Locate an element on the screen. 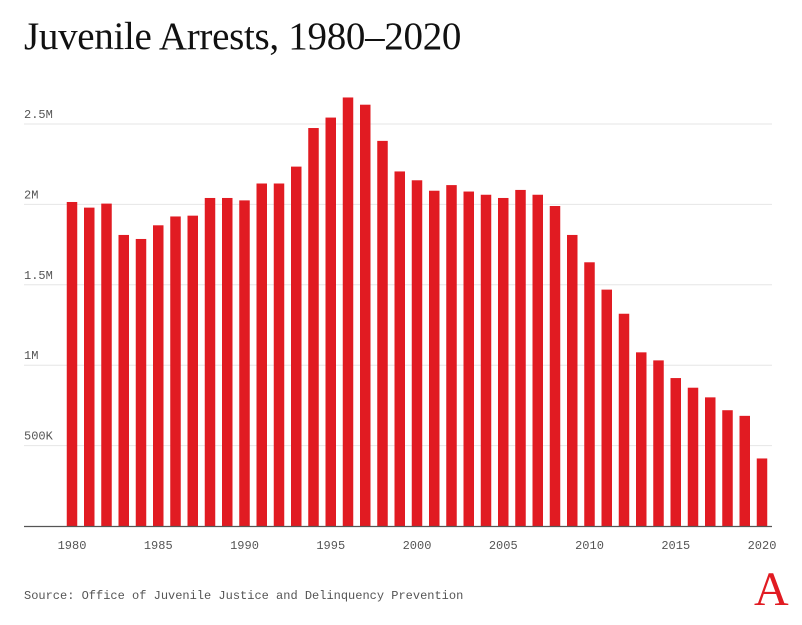 This screenshot has height=625, width=802. bar-1992 is located at coordinates (279, 354).